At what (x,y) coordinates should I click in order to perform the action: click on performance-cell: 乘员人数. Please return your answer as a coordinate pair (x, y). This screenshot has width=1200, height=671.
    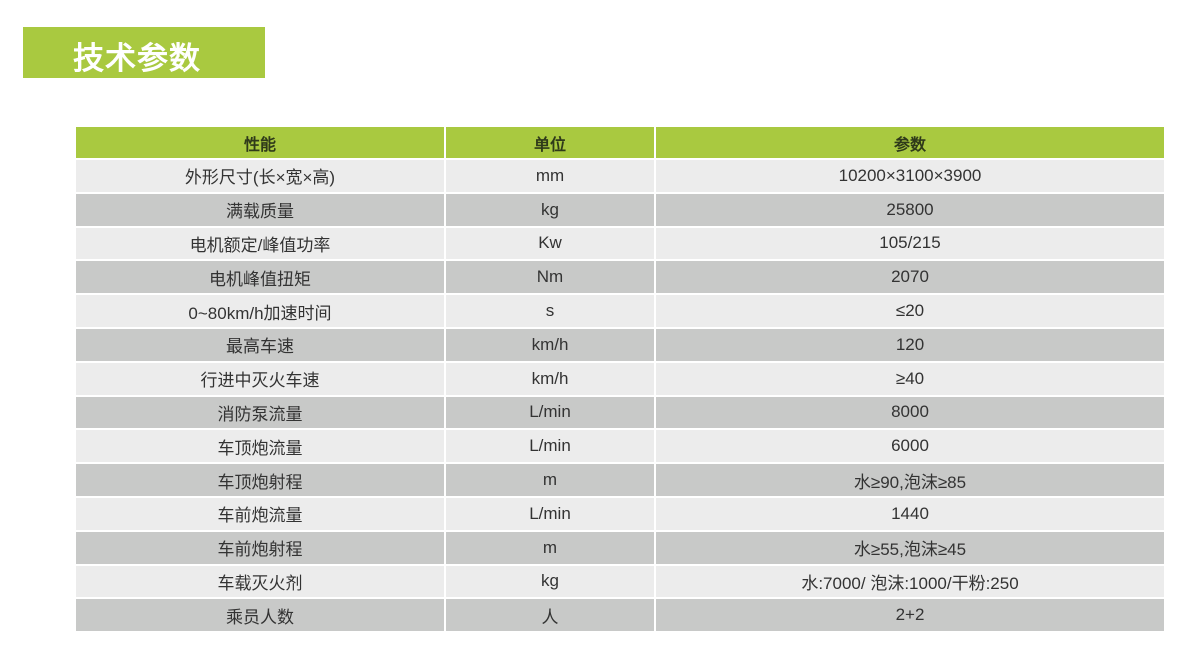
    Looking at the image, I should click on (260, 615).